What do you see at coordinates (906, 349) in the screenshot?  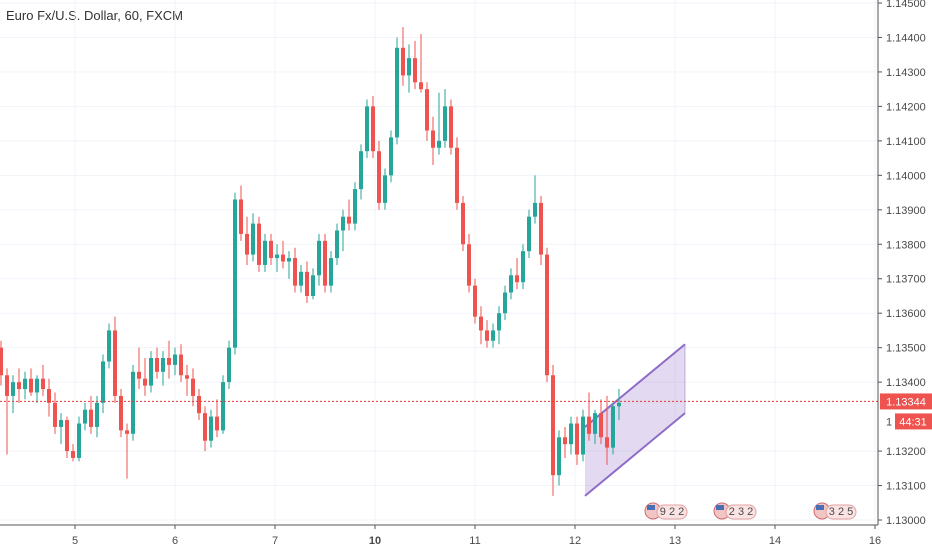 I see `y-tick-label: 1.13500` at bounding box center [906, 349].